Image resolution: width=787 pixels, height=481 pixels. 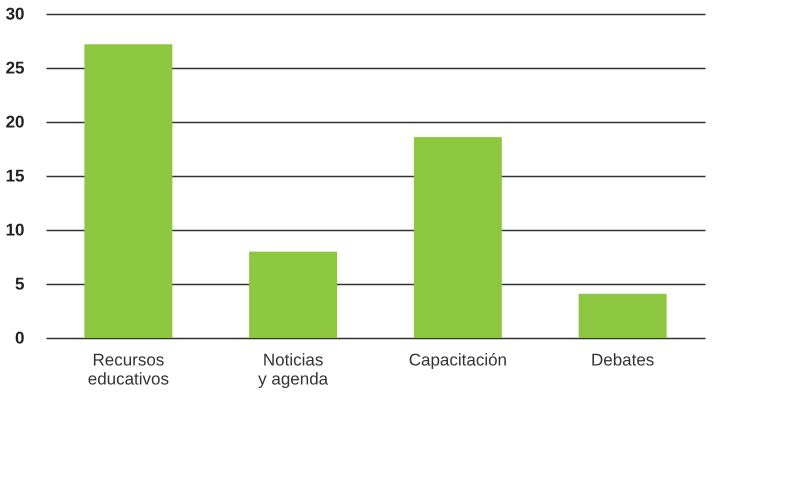 What do you see at coordinates (15, 176) in the screenshot?
I see `y-tick-label: 15` at bounding box center [15, 176].